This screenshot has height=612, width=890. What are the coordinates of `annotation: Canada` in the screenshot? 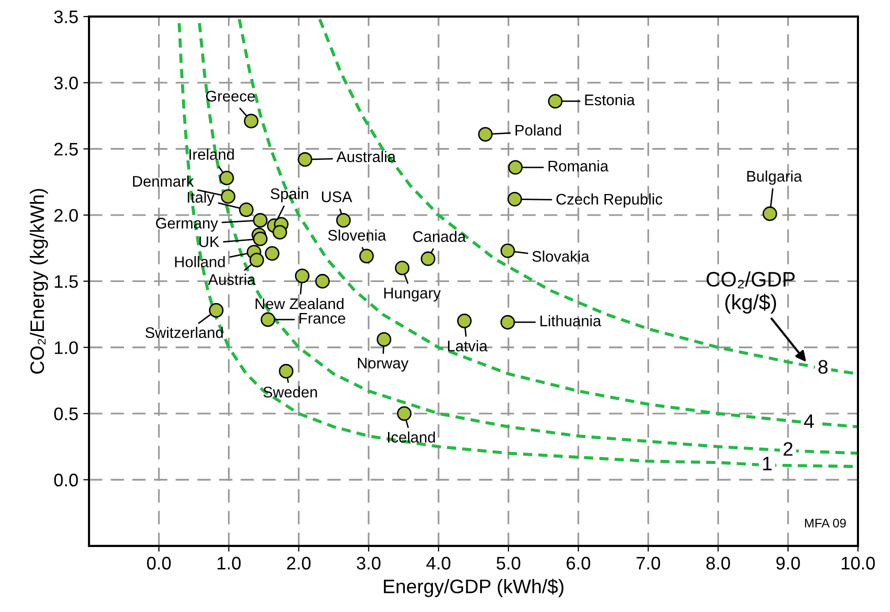 It's located at (439, 236).